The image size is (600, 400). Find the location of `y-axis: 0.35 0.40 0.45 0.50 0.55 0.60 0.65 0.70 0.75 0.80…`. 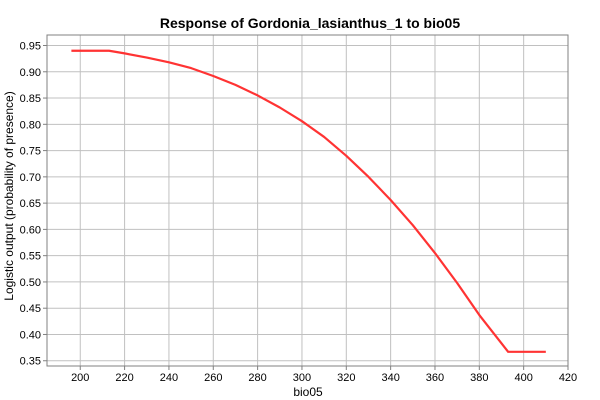

y-axis: 0.35 0.40 0.45 0.50 0.55 0.60 0.65 0.70 0.75 0.80… is located at coordinates (33, 204).